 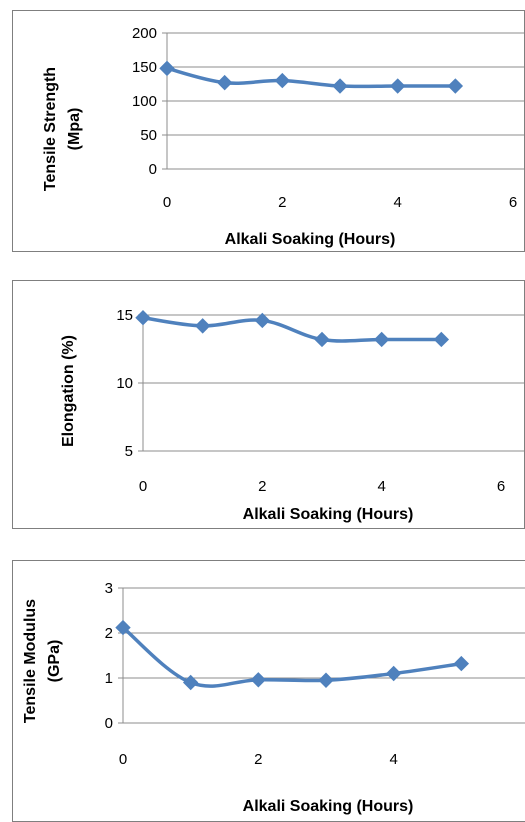 What do you see at coordinates (328, 514) in the screenshot?
I see `elongation-x-axis-title: Alkali Soaking (Hours)` at bounding box center [328, 514].